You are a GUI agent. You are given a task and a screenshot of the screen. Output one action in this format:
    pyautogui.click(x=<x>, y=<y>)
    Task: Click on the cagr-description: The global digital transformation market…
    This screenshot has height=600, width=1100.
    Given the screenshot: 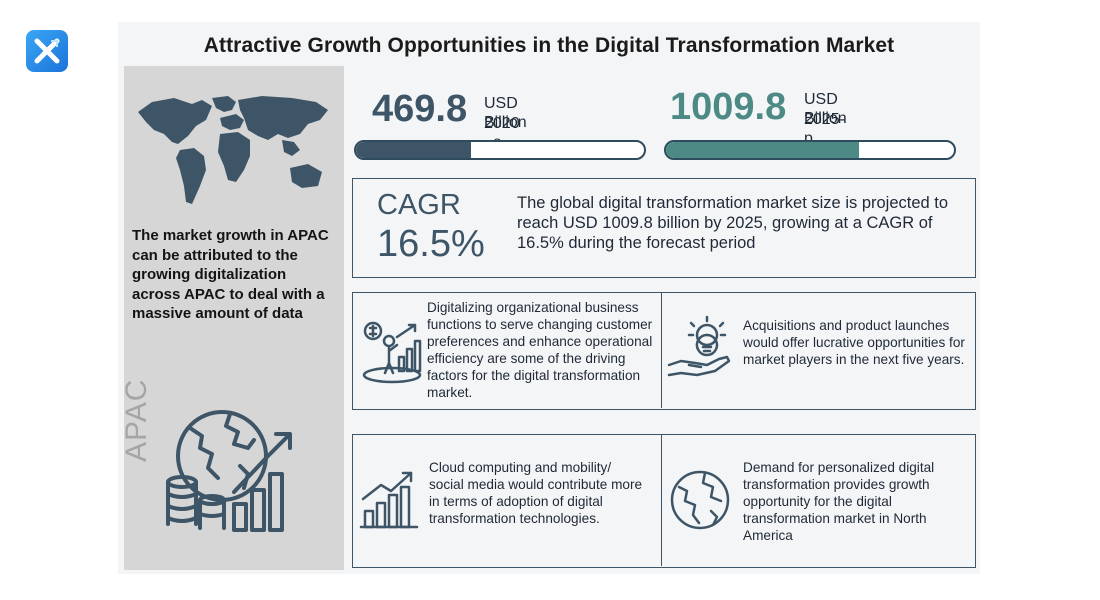 What is the action you would take?
    pyautogui.click(x=733, y=223)
    